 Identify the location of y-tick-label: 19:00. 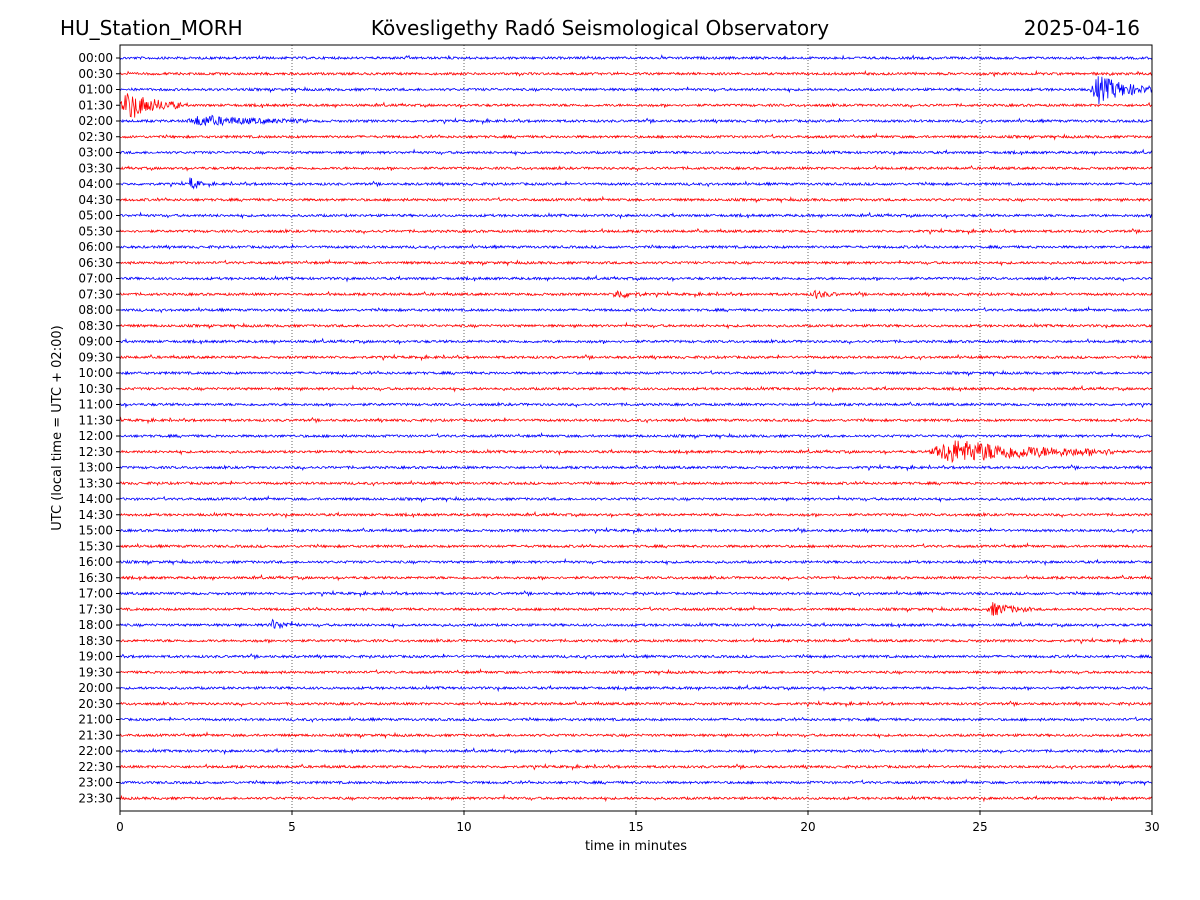
(95, 657).